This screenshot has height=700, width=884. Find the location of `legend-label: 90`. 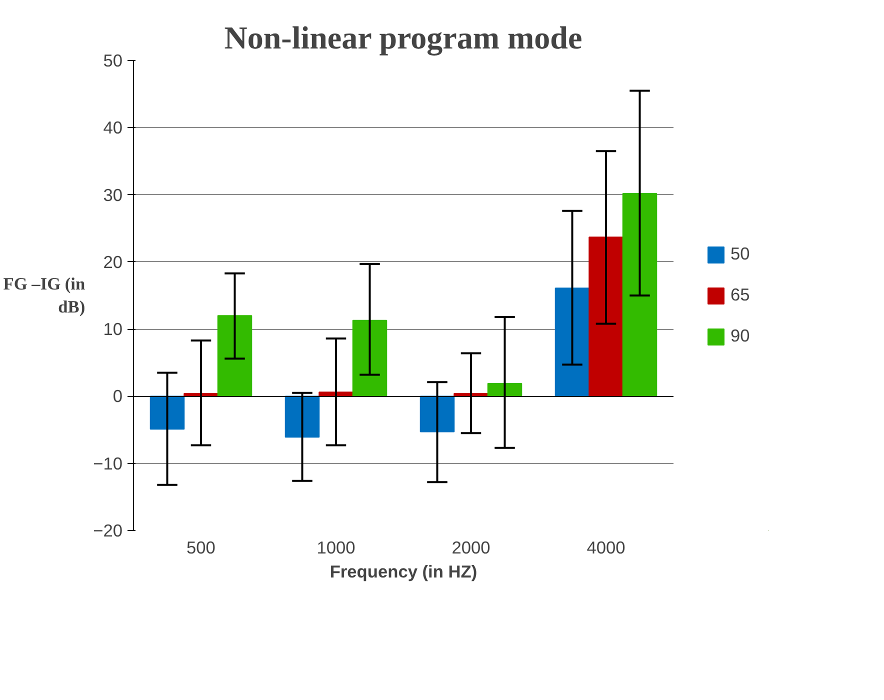

legend-label: 90 is located at coordinates (740, 336).